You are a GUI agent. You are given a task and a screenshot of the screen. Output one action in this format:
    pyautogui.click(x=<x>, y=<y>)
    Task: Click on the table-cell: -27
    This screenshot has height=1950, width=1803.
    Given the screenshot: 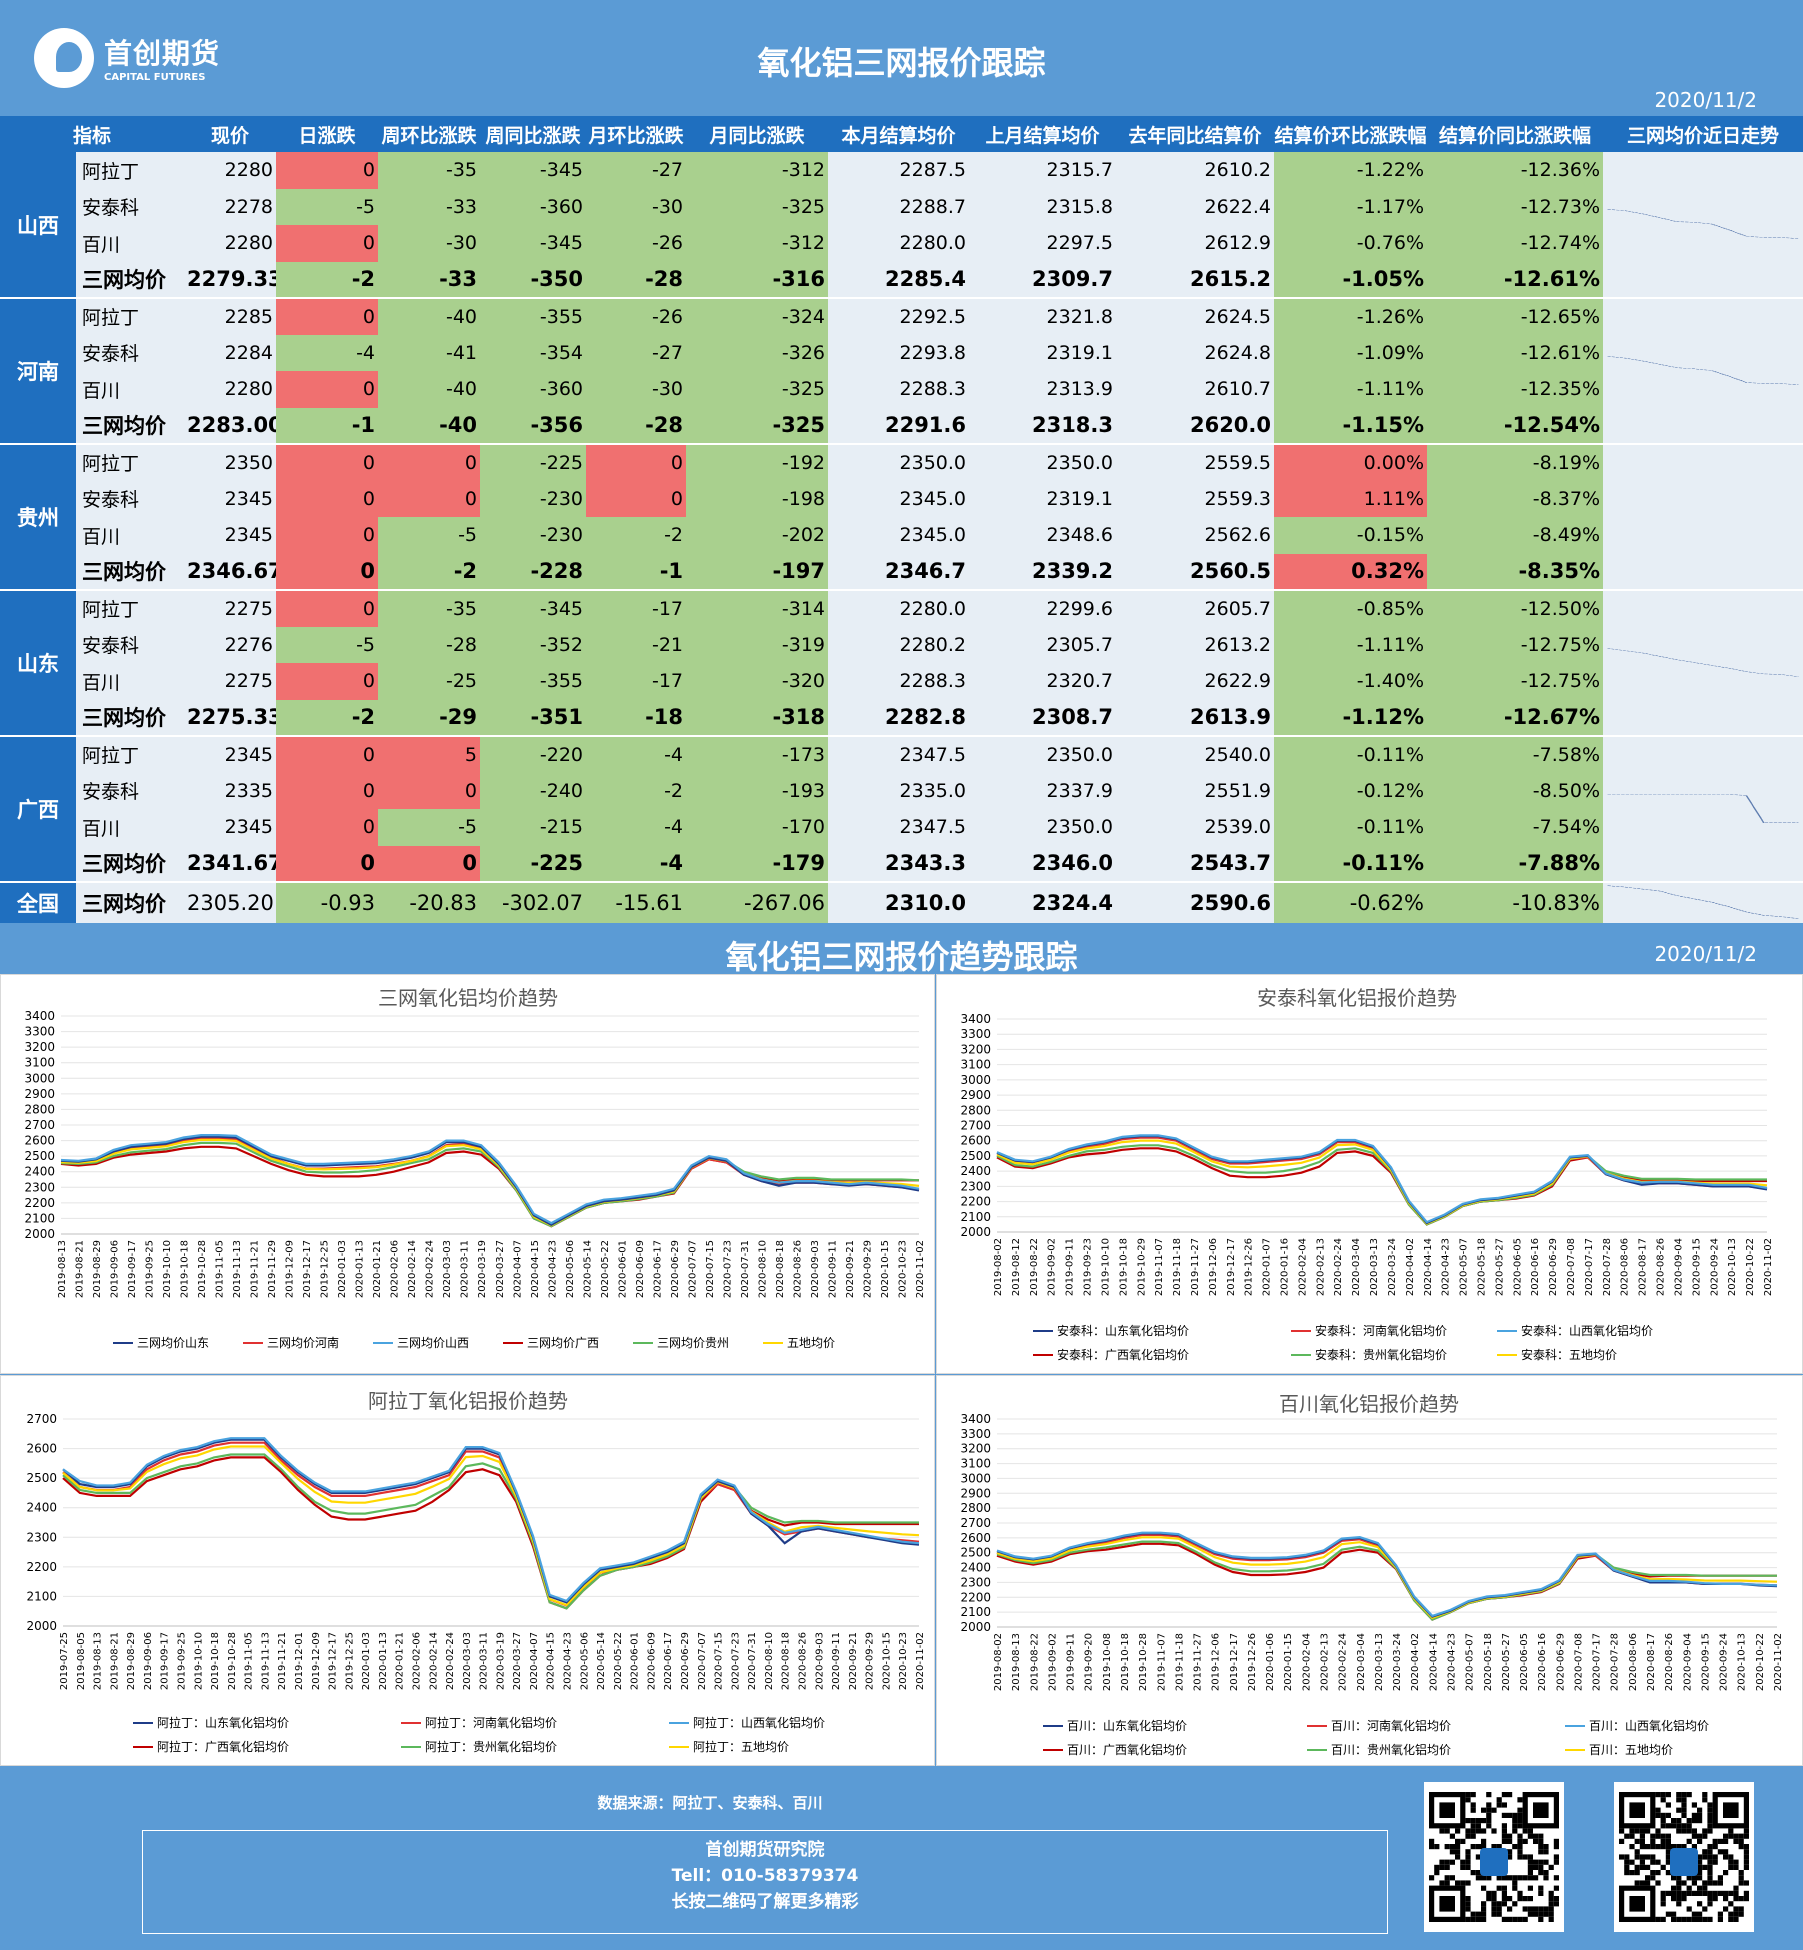 What is the action you would take?
    pyautogui.click(x=636, y=352)
    